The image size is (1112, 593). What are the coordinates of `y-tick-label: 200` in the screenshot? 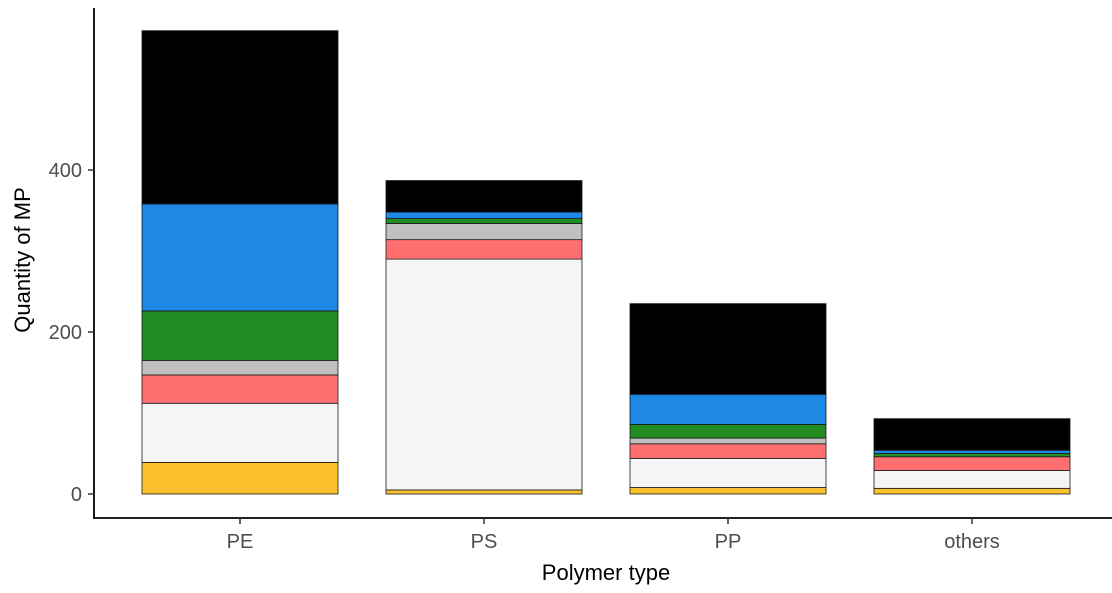 It's located at (65, 333).